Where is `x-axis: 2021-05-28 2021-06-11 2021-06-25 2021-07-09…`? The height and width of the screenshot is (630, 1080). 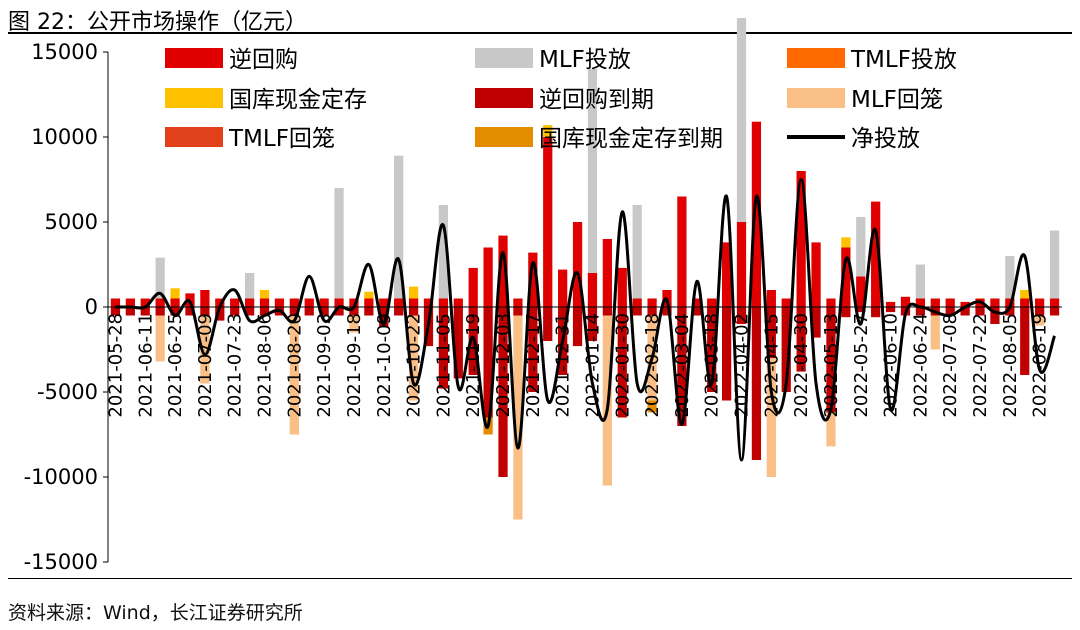
x-axis: 2021-05-28 2021-06-11 2021-06-25 2021-07-09… is located at coordinates (577, 365).